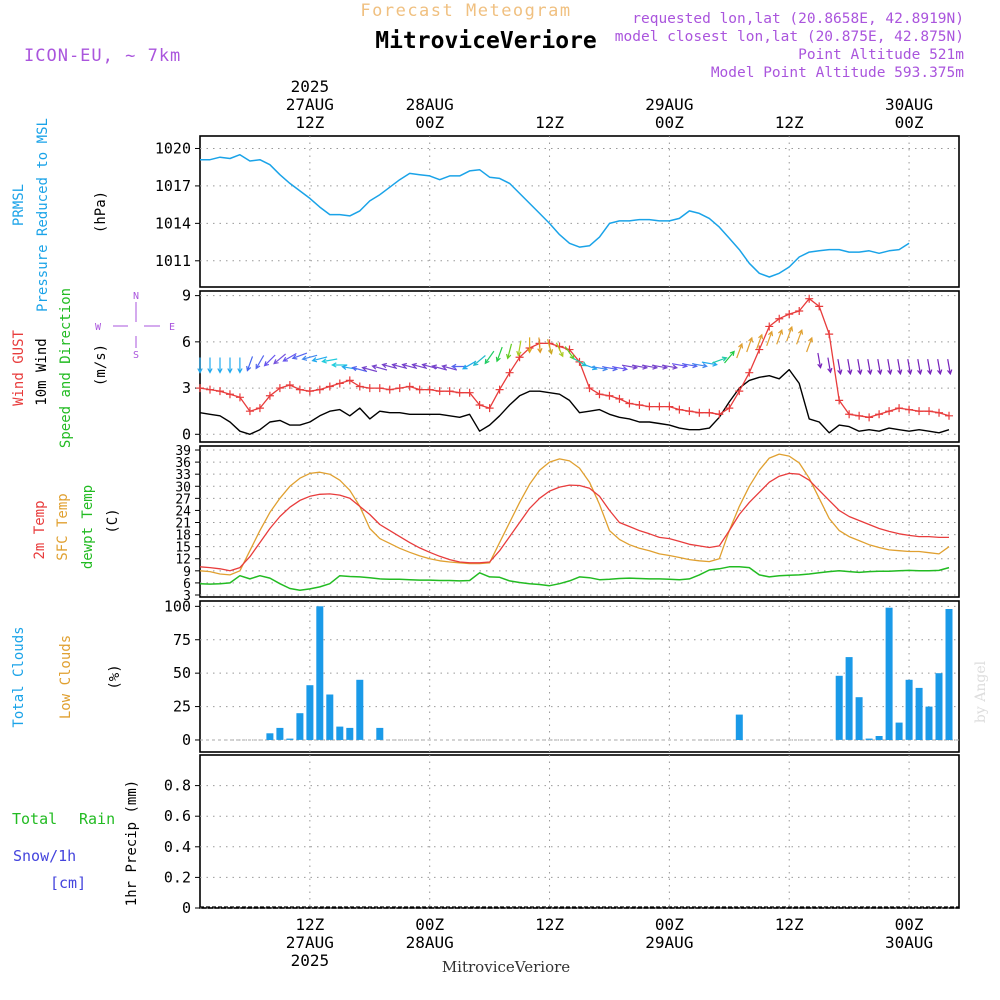 The image size is (1000, 1000). I want to click on bottom-axis-label-1-0: 00Z, so click(429, 924).